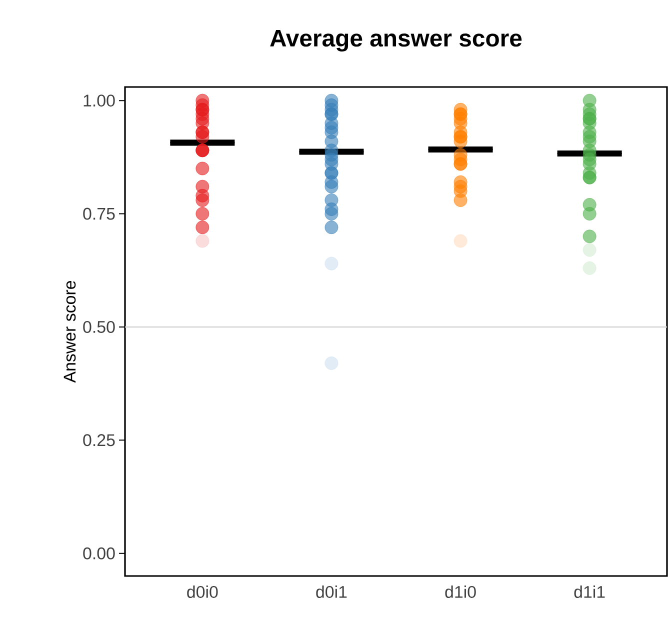 This screenshot has width=669, height=640. What do you see at coordinates (331, 592) in the screenshot?
I see `x-tick-label: d0i1` at bounding box center [331, 592].